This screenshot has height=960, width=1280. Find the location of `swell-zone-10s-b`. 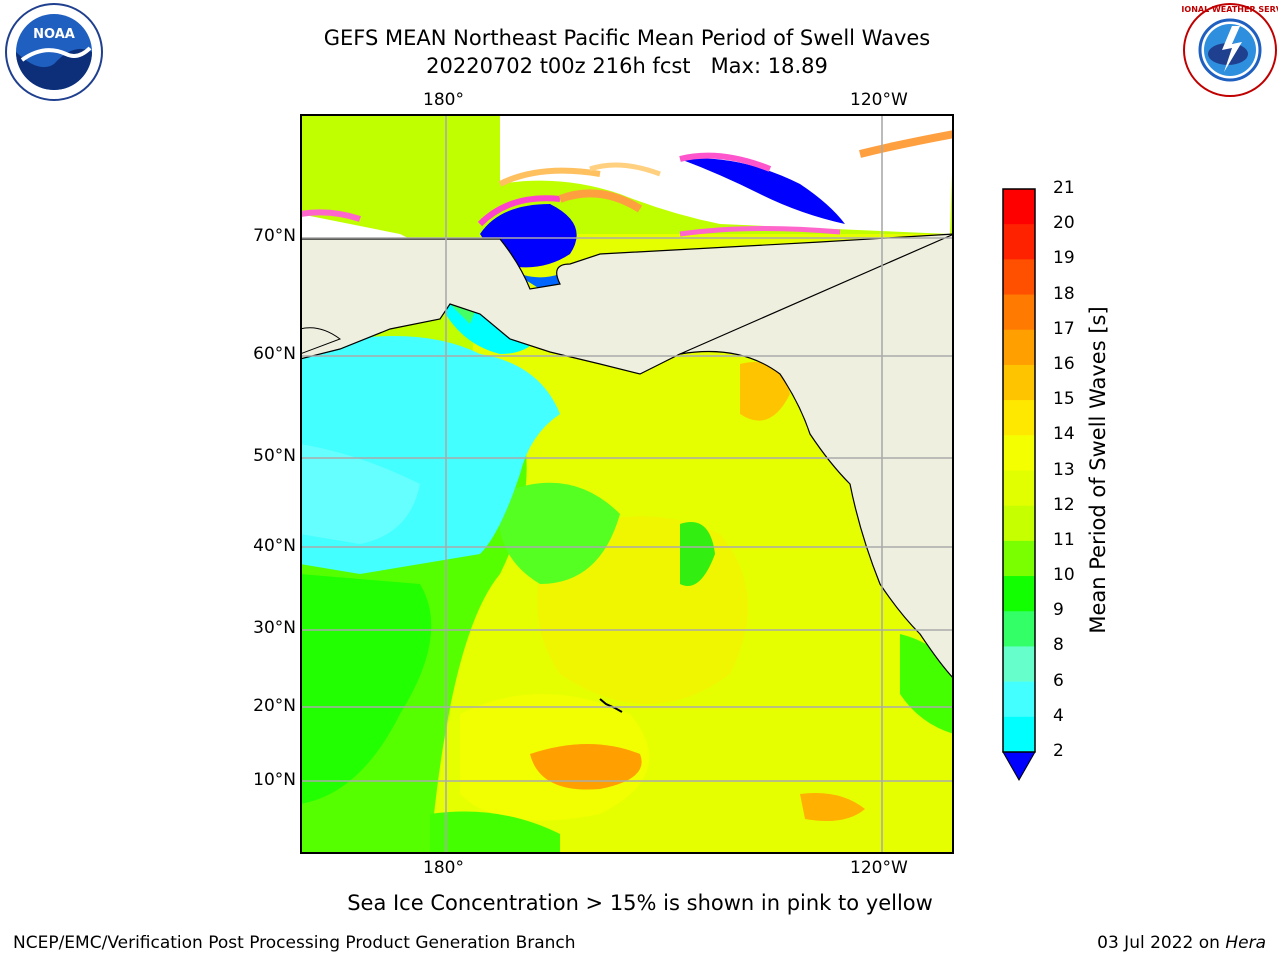

swell-zone-10s-b is located at coordinates (697, 554).